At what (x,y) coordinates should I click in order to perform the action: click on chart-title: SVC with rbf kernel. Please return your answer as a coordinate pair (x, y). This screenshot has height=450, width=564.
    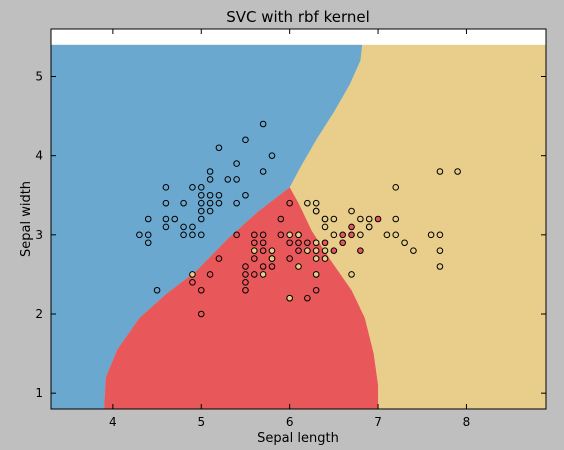
    Looking at the image, I should click on (298, 17).